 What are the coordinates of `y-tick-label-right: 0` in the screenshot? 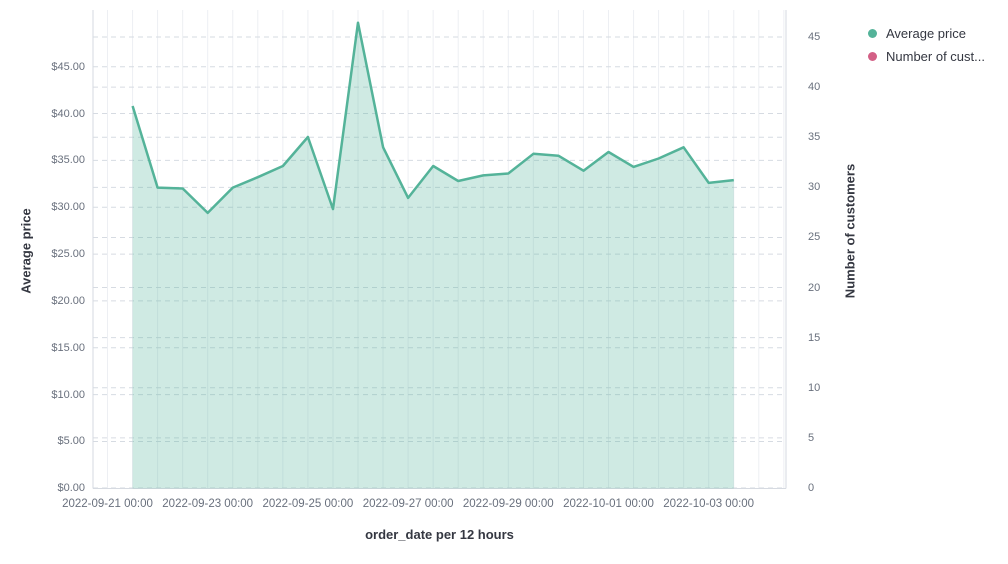 It's located at (811, 488).